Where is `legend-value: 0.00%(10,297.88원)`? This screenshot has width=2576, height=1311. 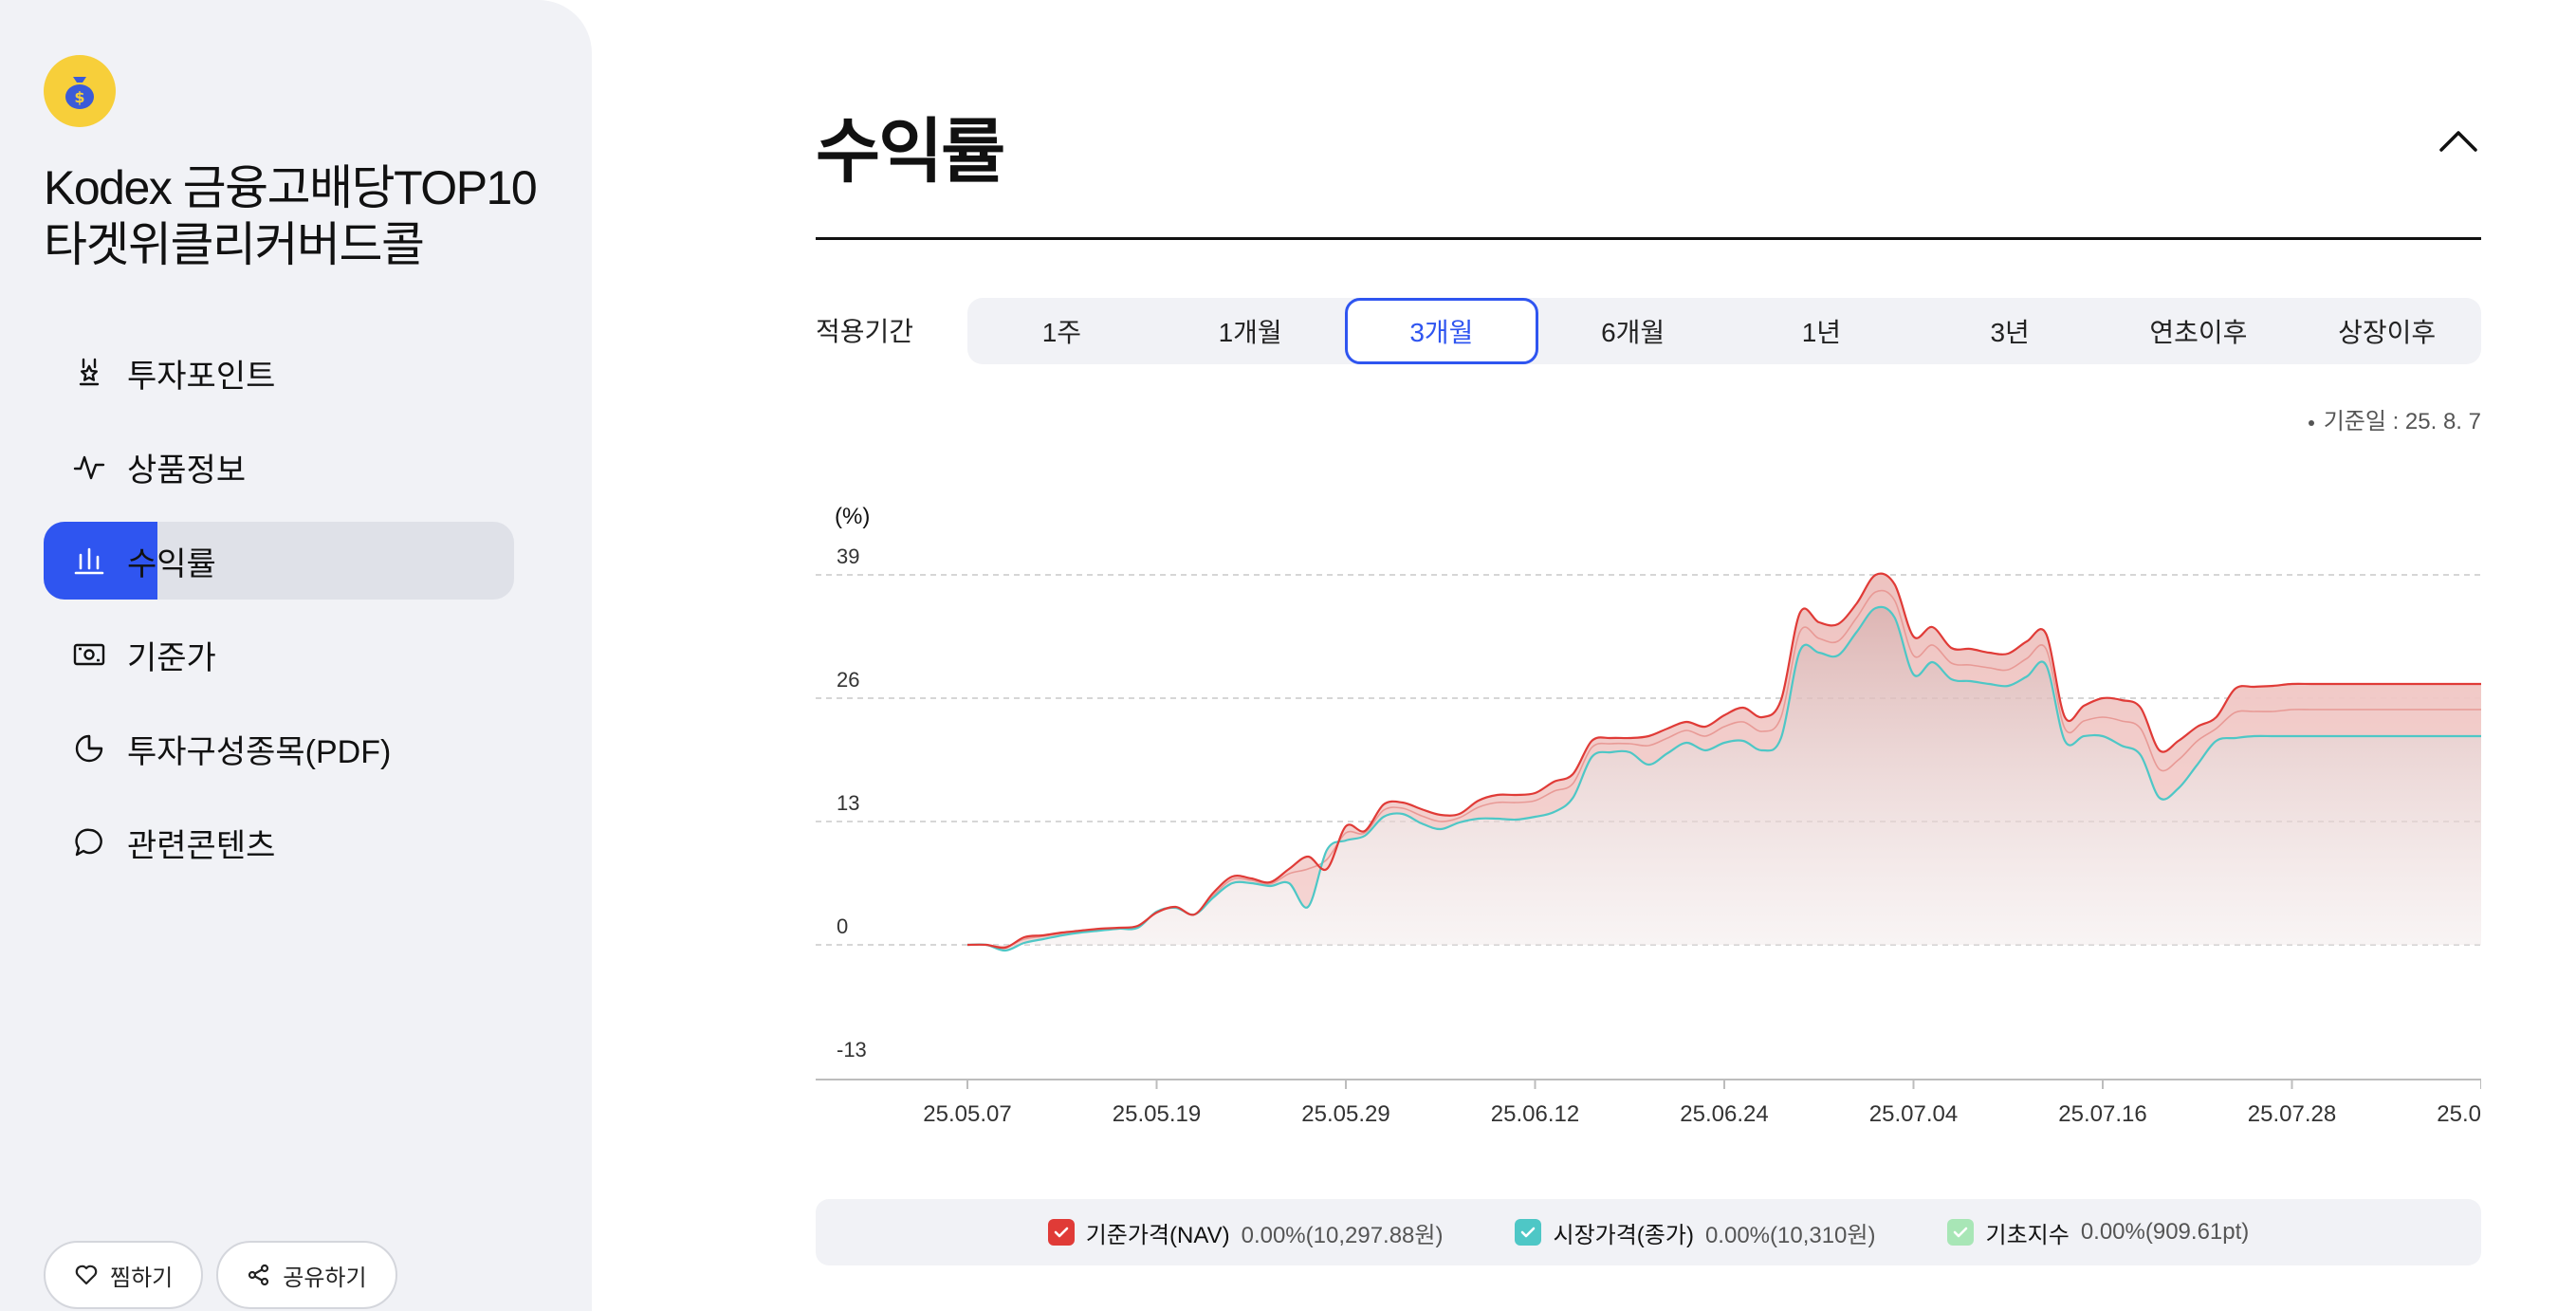 legend-value: 0.00%(10,297.88원) is located at coordinates (1342, 1235).